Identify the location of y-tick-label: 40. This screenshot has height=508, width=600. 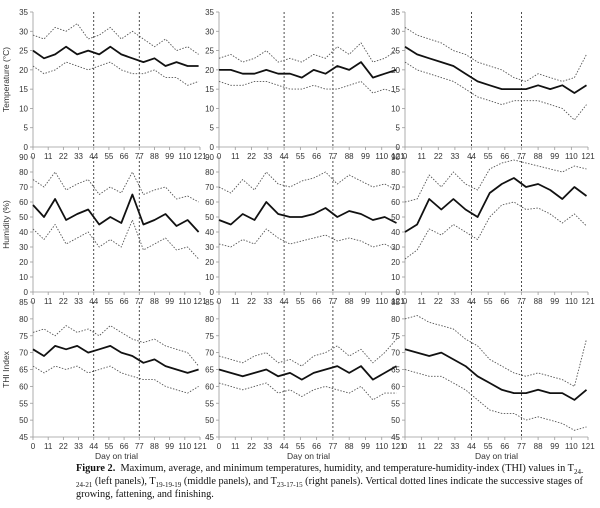
(209, 232).